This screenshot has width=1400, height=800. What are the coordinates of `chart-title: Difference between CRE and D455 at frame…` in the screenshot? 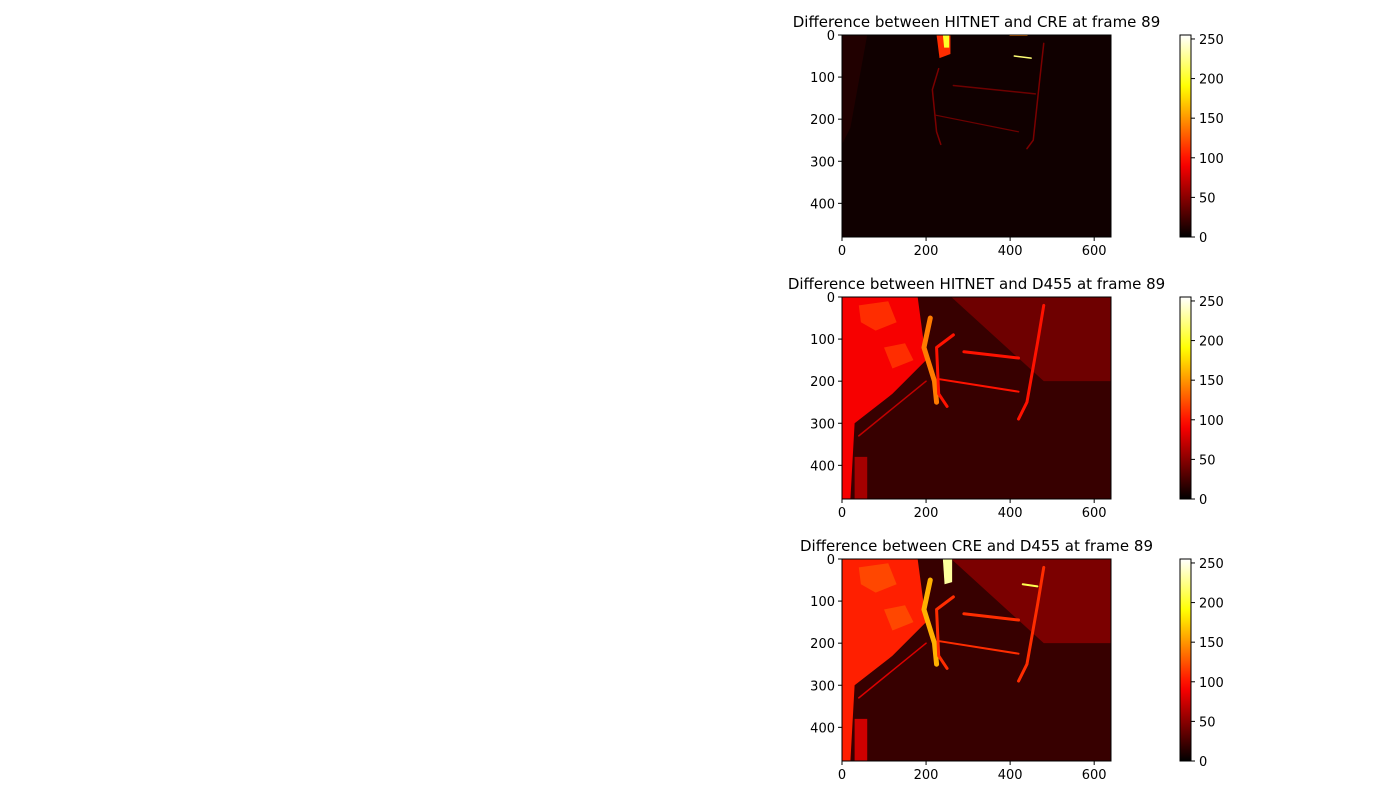 It's located at (976, 546).